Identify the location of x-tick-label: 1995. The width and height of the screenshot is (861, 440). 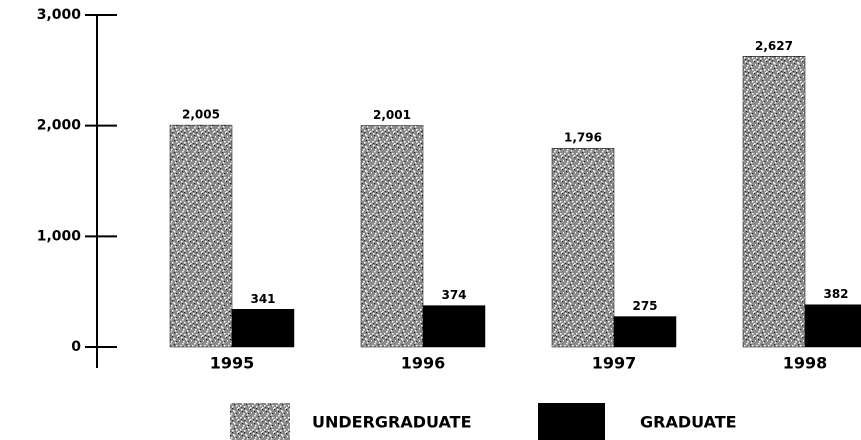
(232, 363).